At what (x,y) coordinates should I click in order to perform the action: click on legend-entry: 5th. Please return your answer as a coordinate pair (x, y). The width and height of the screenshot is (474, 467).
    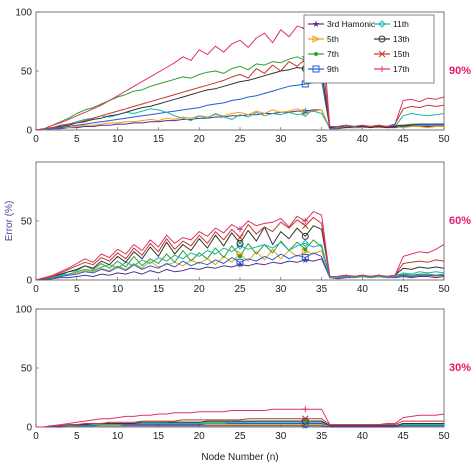
    Looking at the image, I should click on (333, 39).